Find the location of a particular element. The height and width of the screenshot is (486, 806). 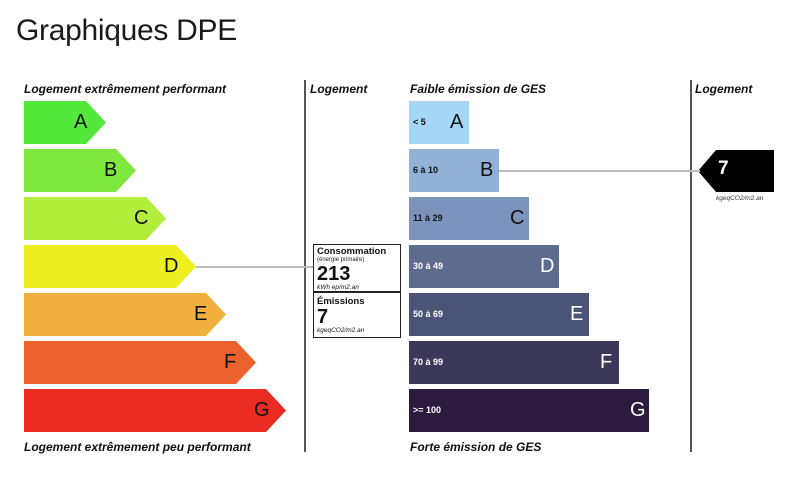

ges-bar-range-b: 6 à 10 is located at coordinates (426, 170).